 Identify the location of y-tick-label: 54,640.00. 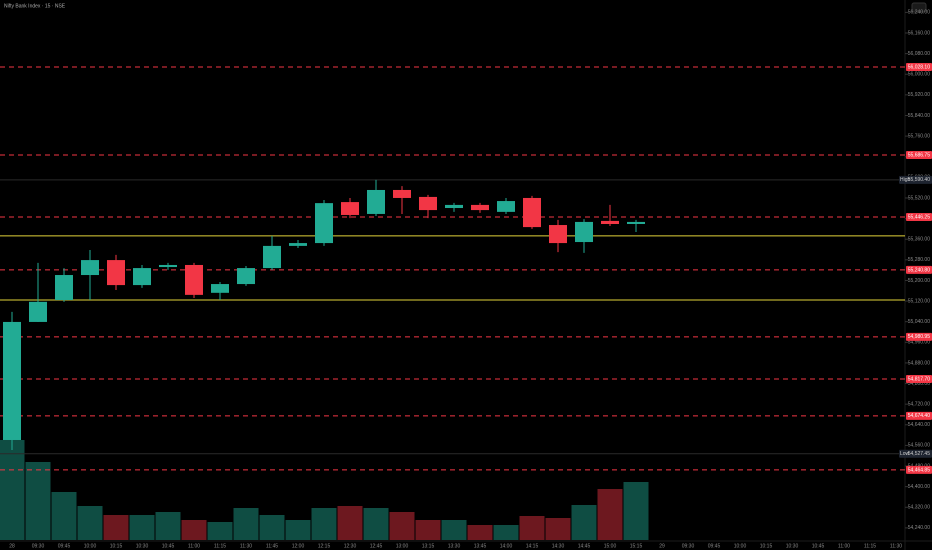
(919, 425).